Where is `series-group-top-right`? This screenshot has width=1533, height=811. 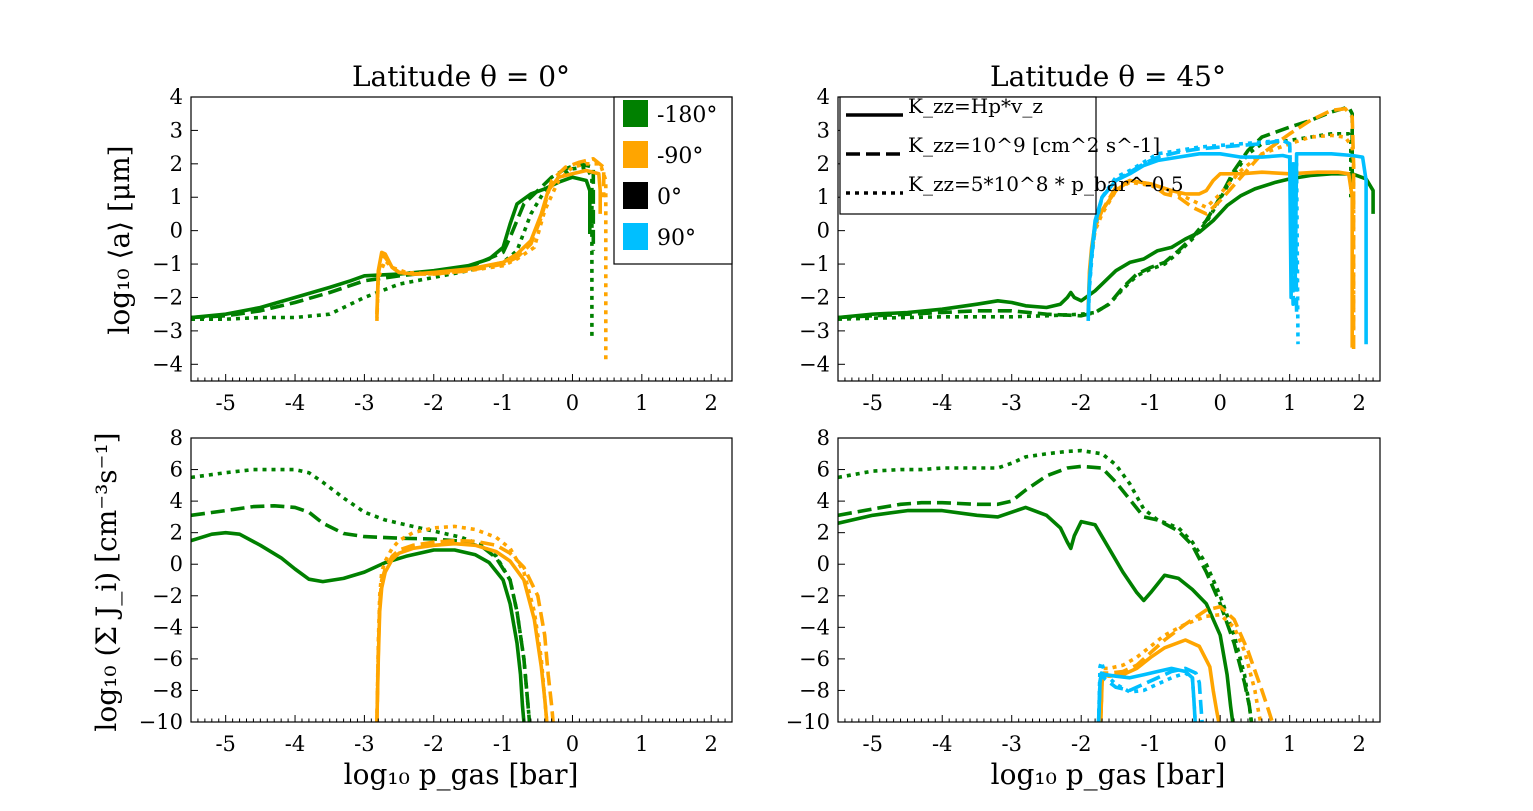
series-group-top-right is located at coordinates (1106, 230).